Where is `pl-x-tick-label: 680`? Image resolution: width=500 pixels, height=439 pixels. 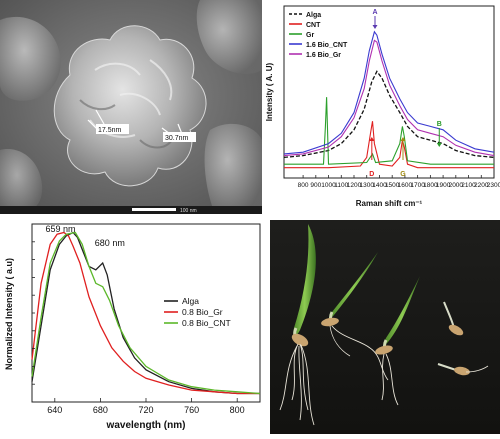 pl-x-tick-label: 680 is located at coordinates (100, 410).